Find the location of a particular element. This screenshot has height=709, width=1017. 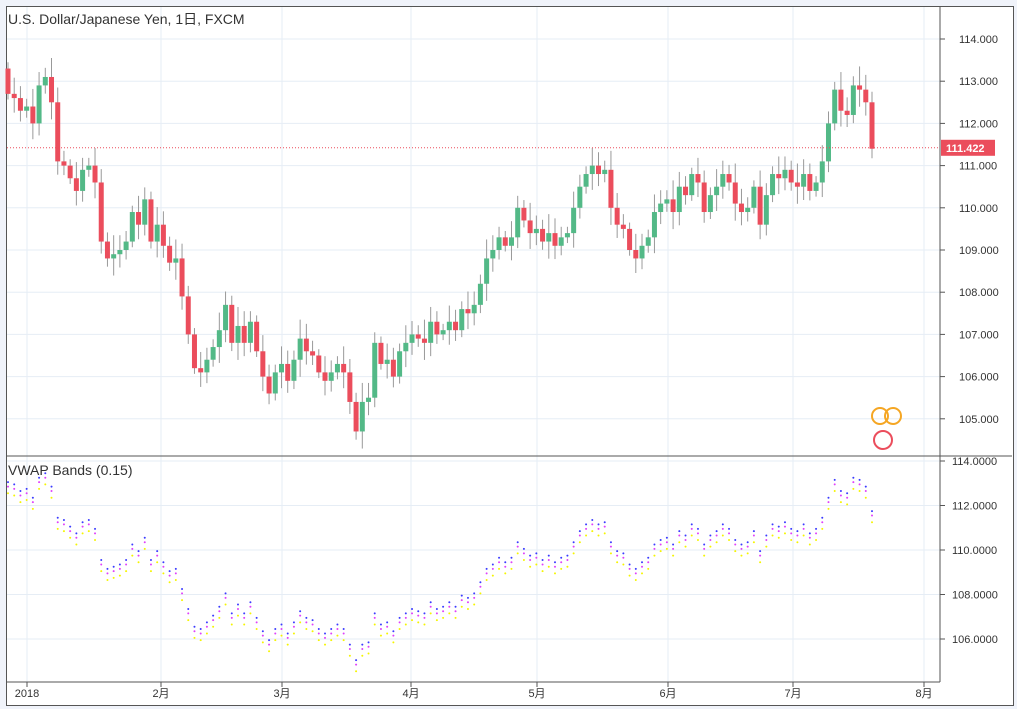

last-price-badge is located at coordinates (968, 147).